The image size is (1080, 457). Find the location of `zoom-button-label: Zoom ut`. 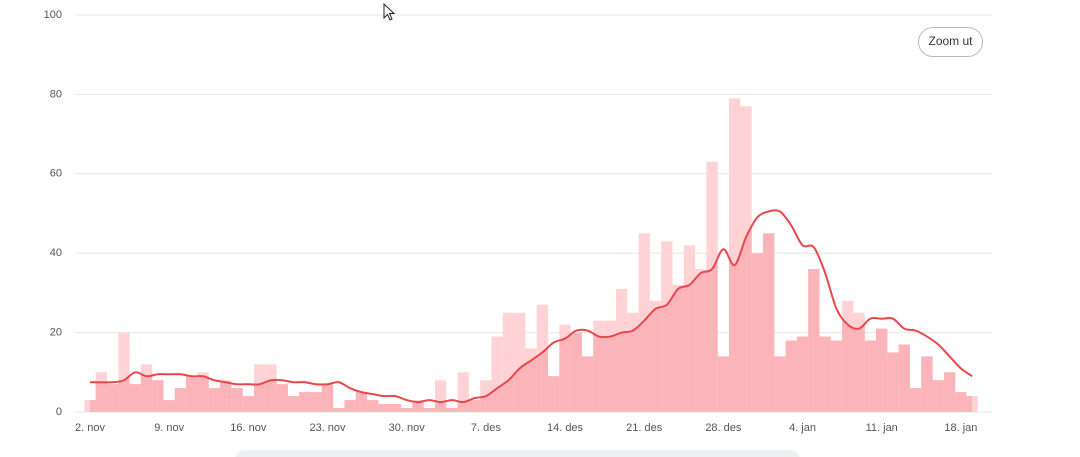

zoom-button-label: Zoom ut is located at coordinates (950, 41).